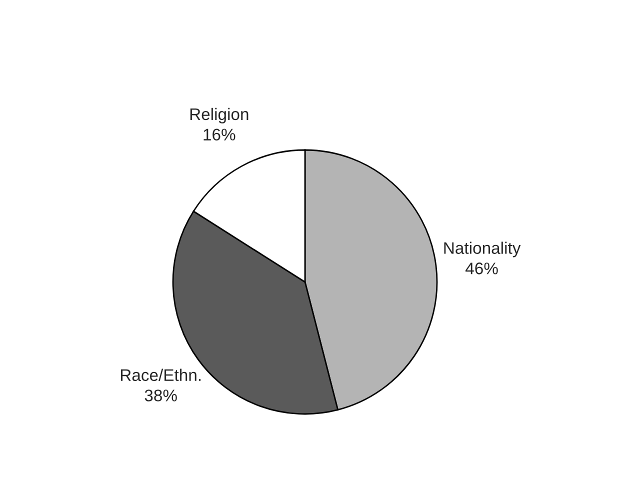  I want to click on data-label: 16%, so click(220, 134).